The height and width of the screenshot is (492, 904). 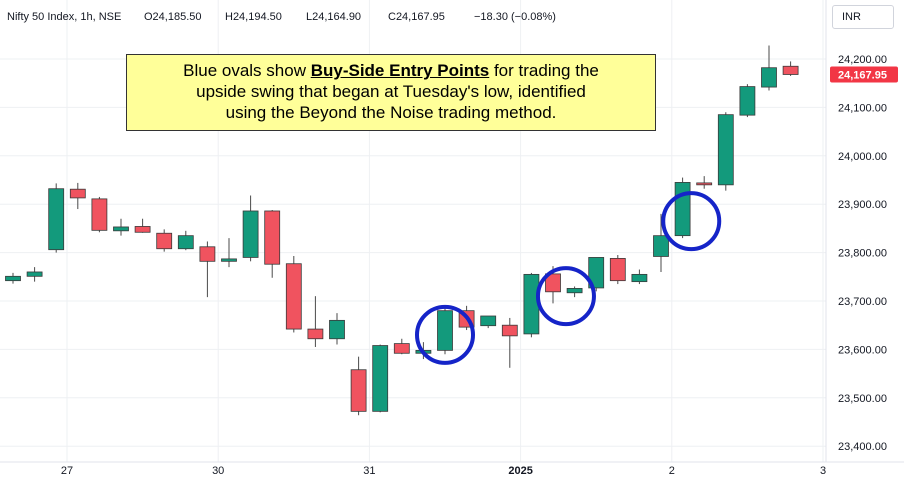 I want to click on last-price-label: 24,167.95, so click(x=862, y=76).